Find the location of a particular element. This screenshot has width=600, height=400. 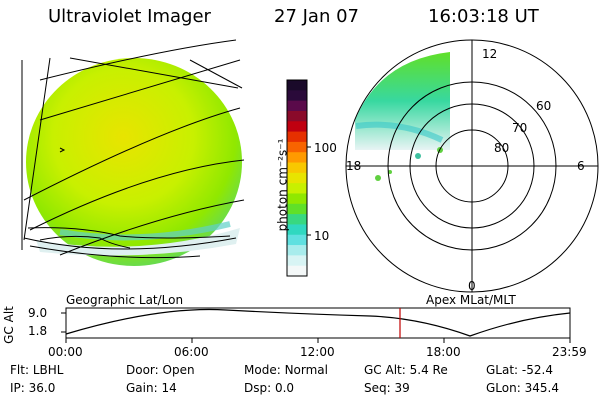

status-door: Door: Open is located at coordinates (160, 370).